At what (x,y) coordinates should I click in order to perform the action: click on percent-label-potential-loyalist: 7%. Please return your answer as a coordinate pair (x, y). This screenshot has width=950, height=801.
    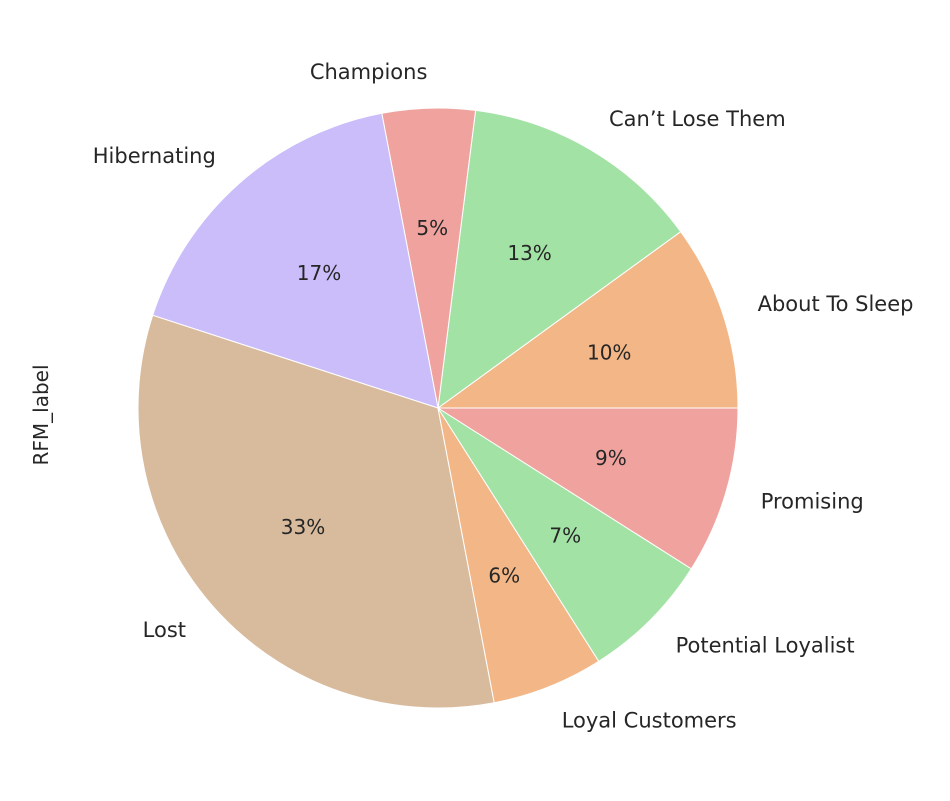
    Looking at the image, I should click on (565, 535).